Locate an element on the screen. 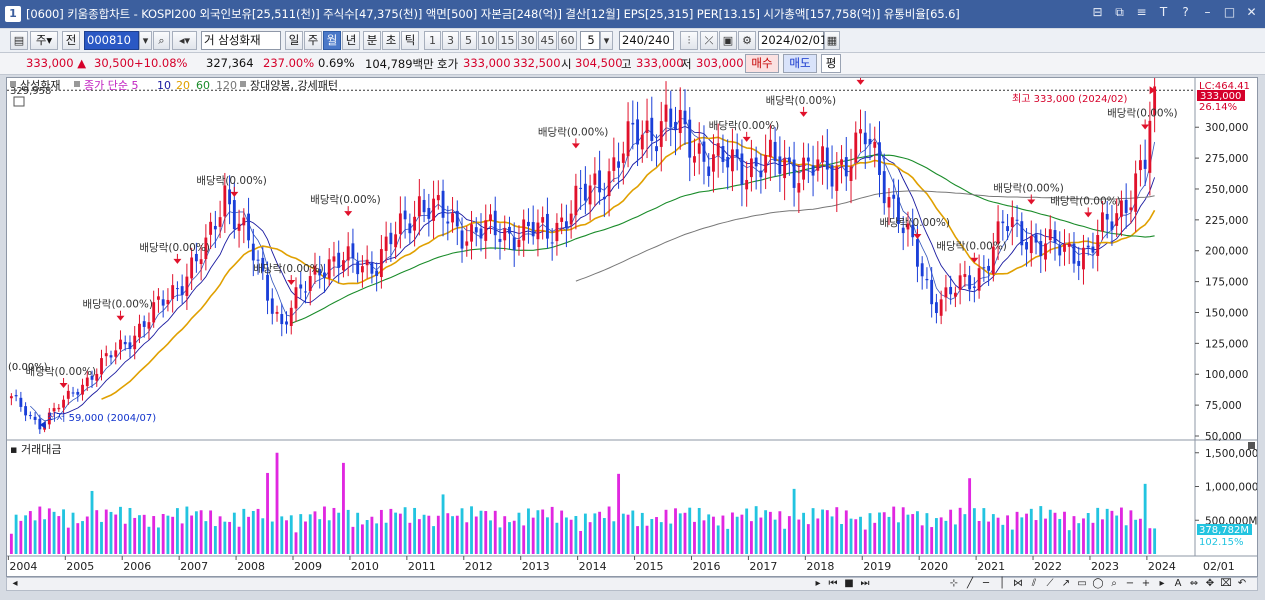 This screenshot has height=600, width=1265. crosshair-icon: ⊹ is located at coordinates (954, 583).